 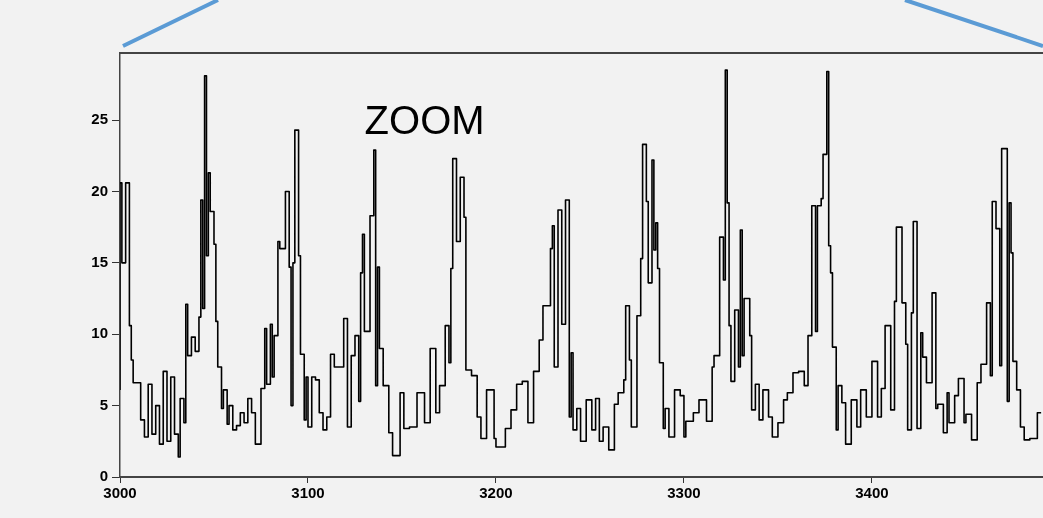 What do you see at coordinates (872, 493) in the screenshot?
I see `x-tick-label: 3400` at bounding box center [872, 493].